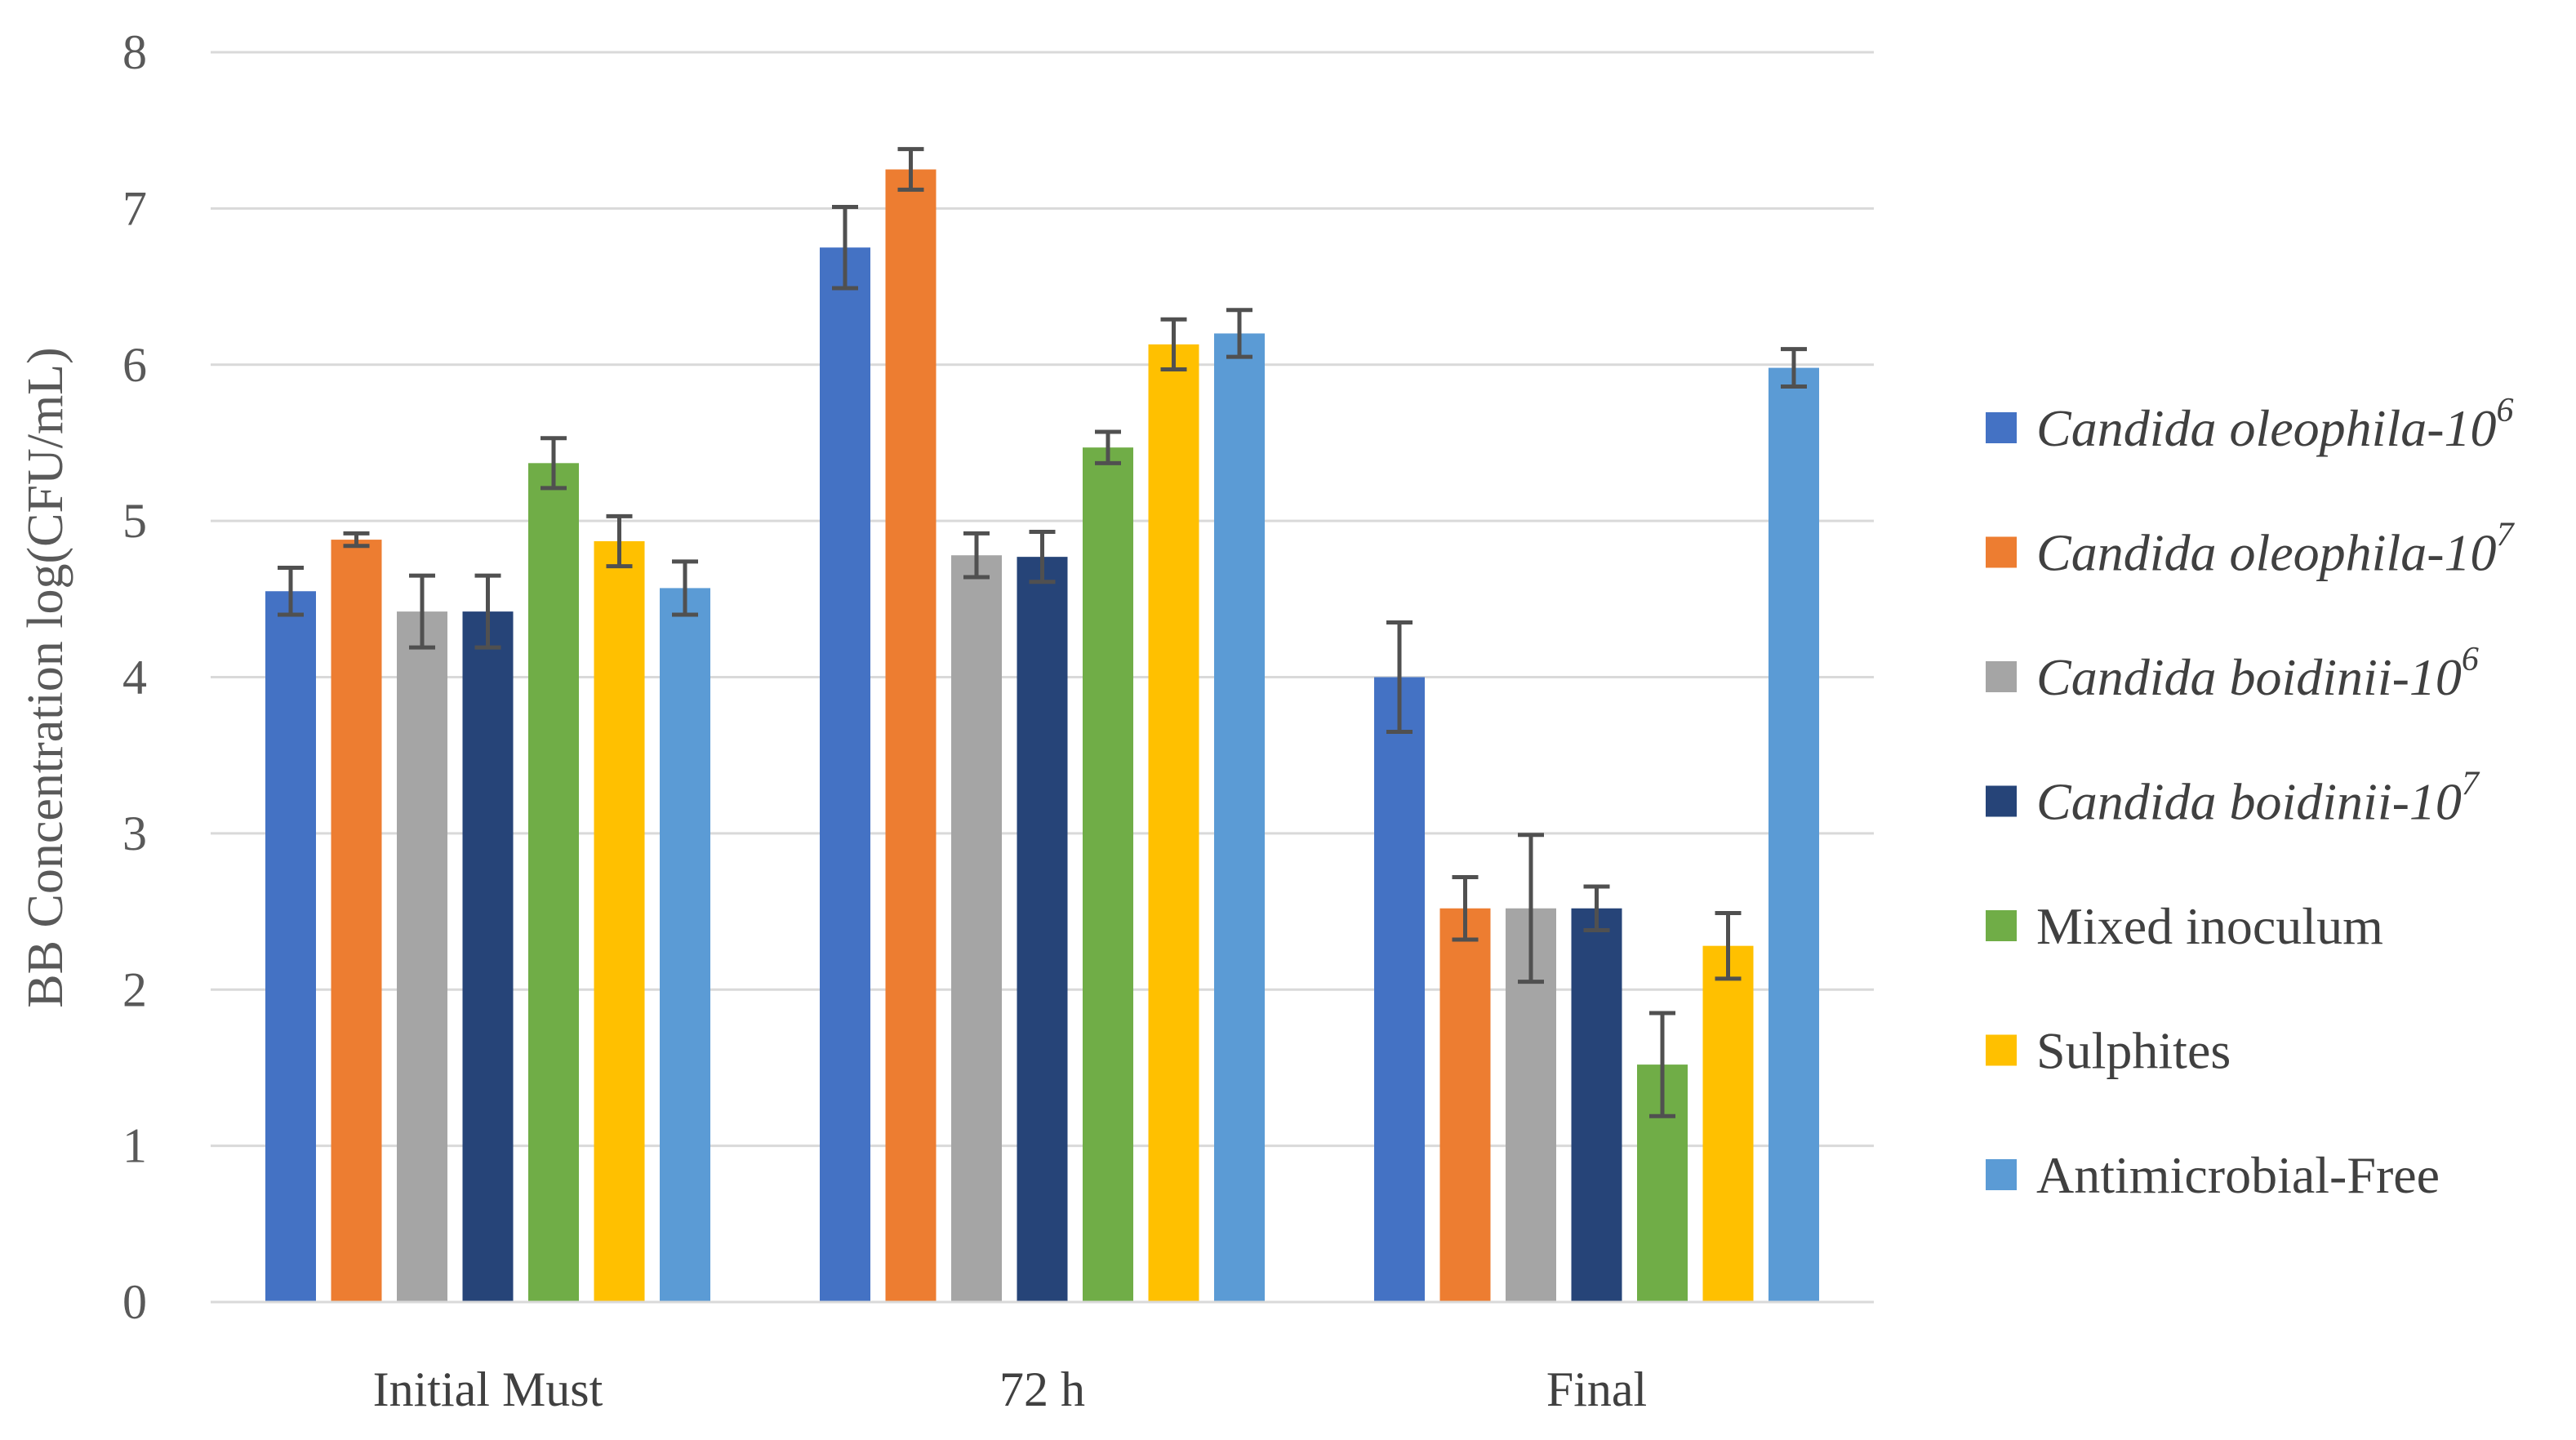  I want to click on legend-label: Antimicrobial-Free, so click(2238, 1175).